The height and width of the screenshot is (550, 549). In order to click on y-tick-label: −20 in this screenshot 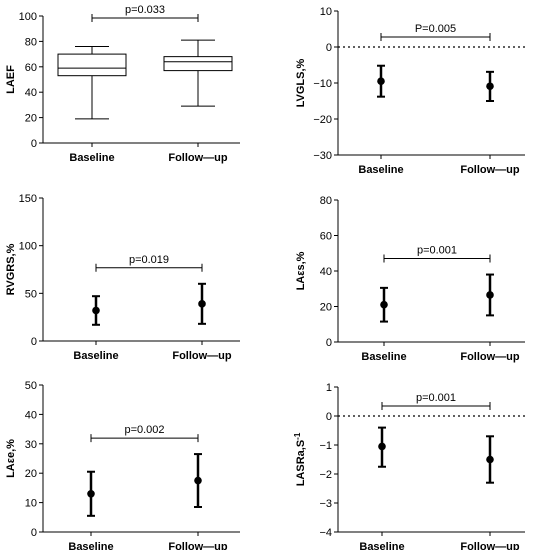, I will do `click(322, 120)`.